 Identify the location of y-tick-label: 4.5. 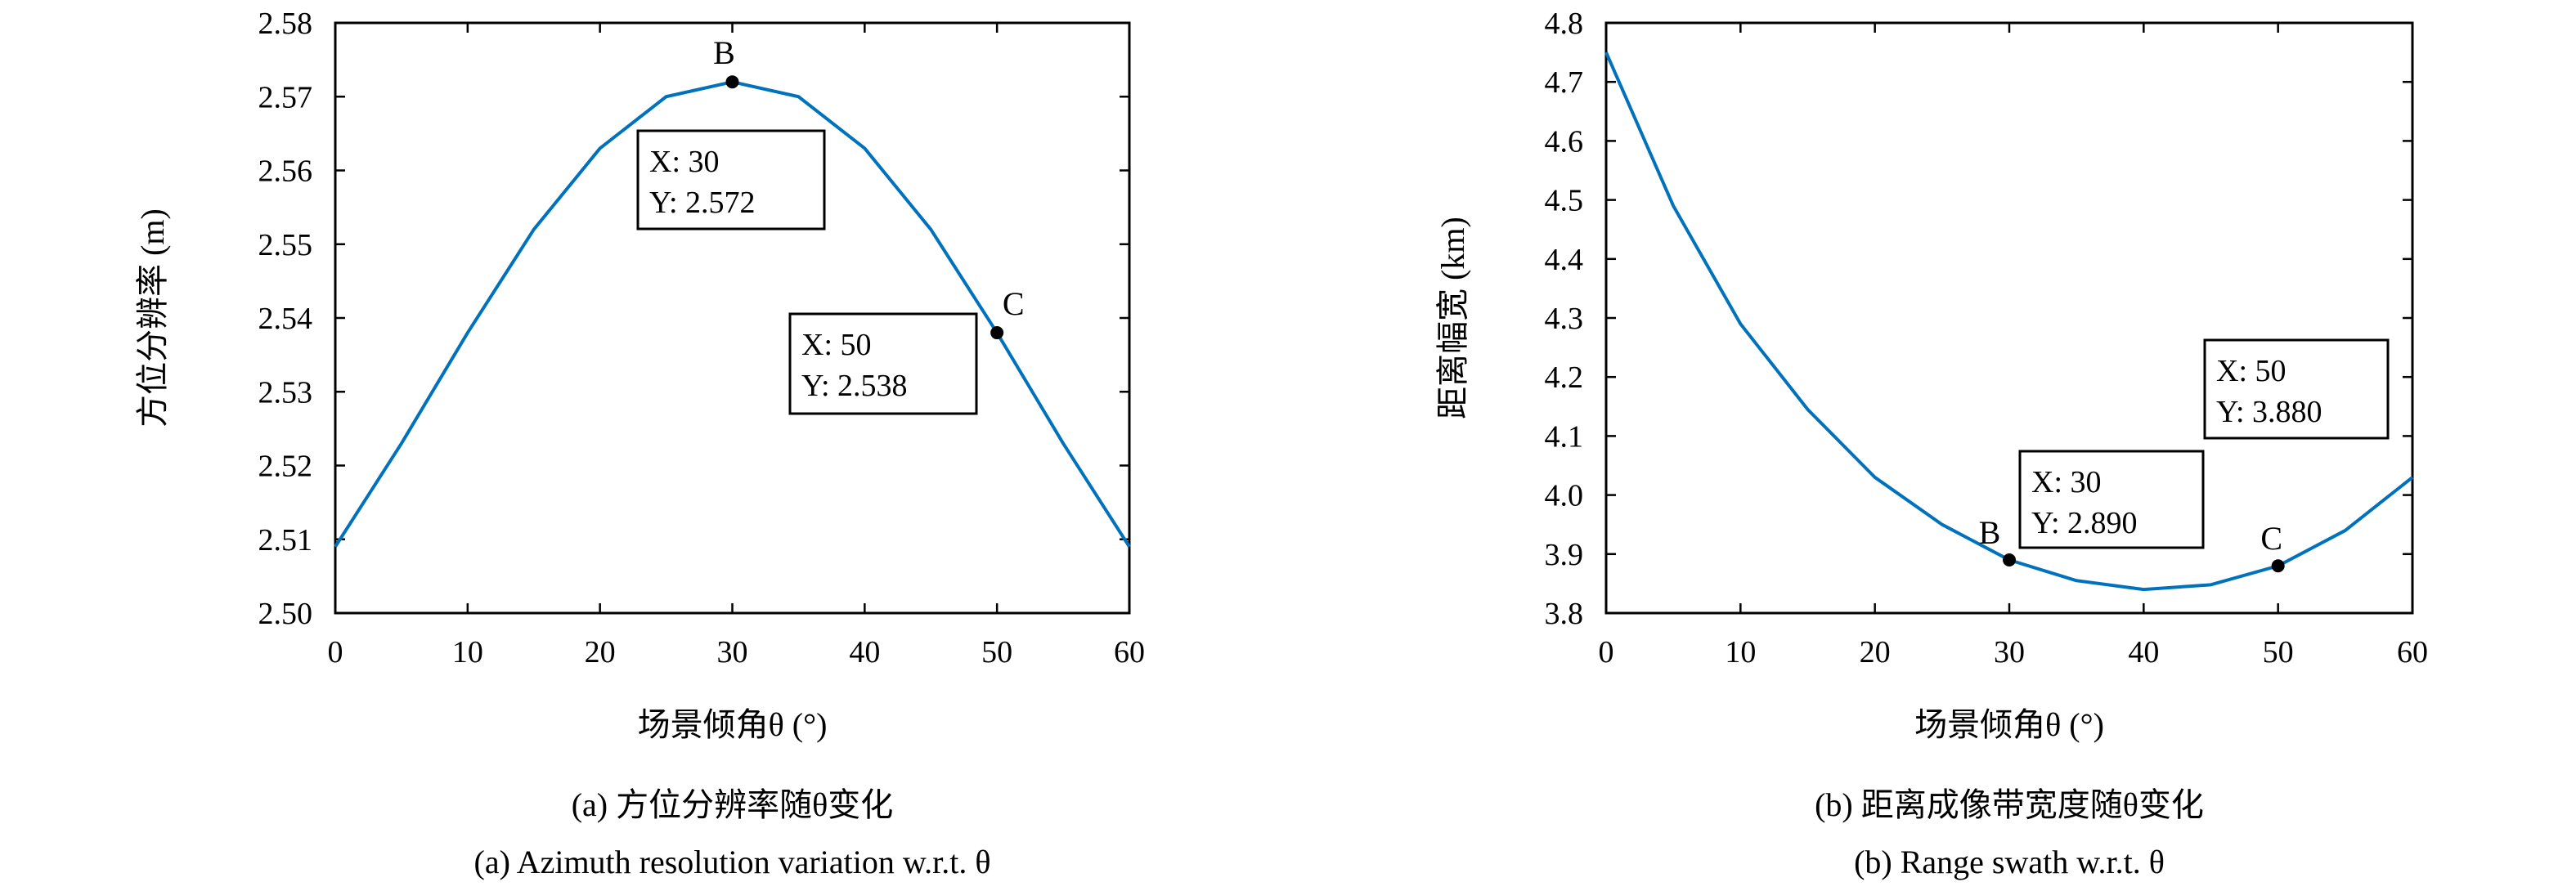
(1564, 201).